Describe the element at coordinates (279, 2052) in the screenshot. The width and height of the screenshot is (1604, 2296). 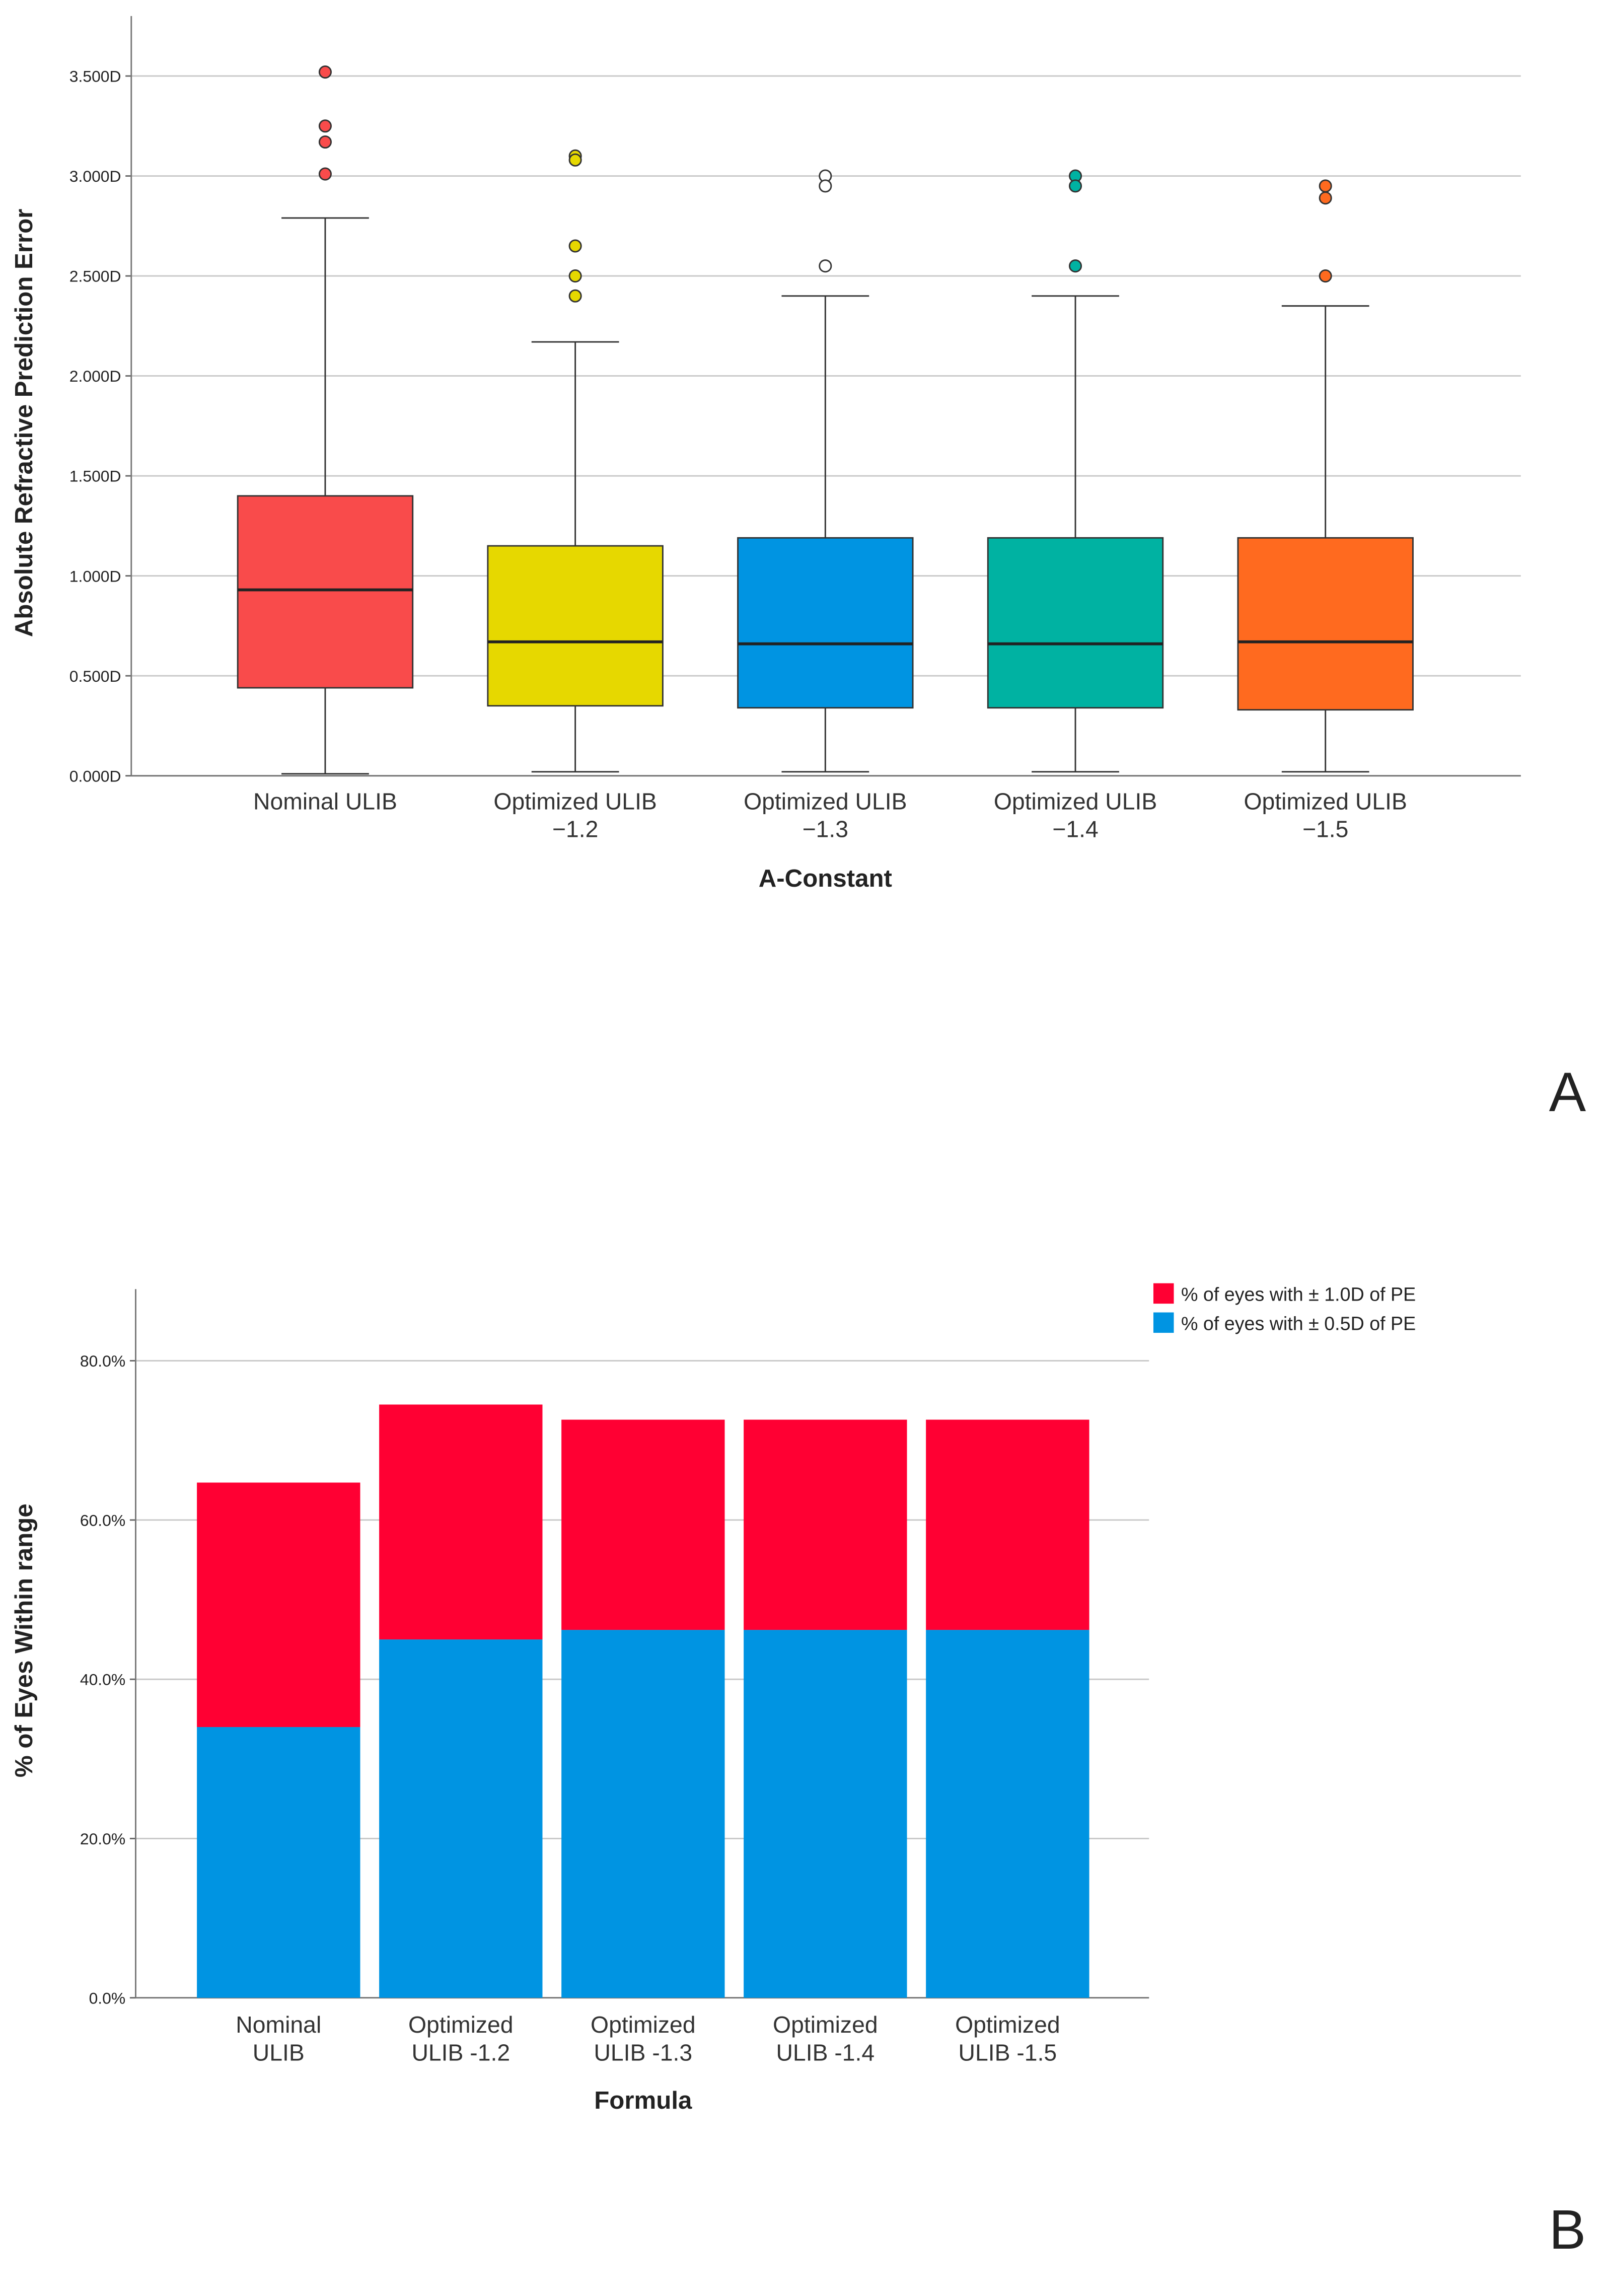
I see `x-tick-label: ULIB` at that location.